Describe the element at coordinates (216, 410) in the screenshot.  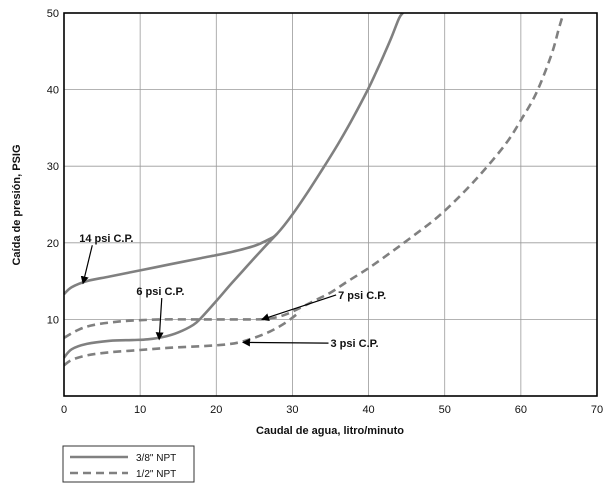
I see `x-tick-label-2: 20` at that location.